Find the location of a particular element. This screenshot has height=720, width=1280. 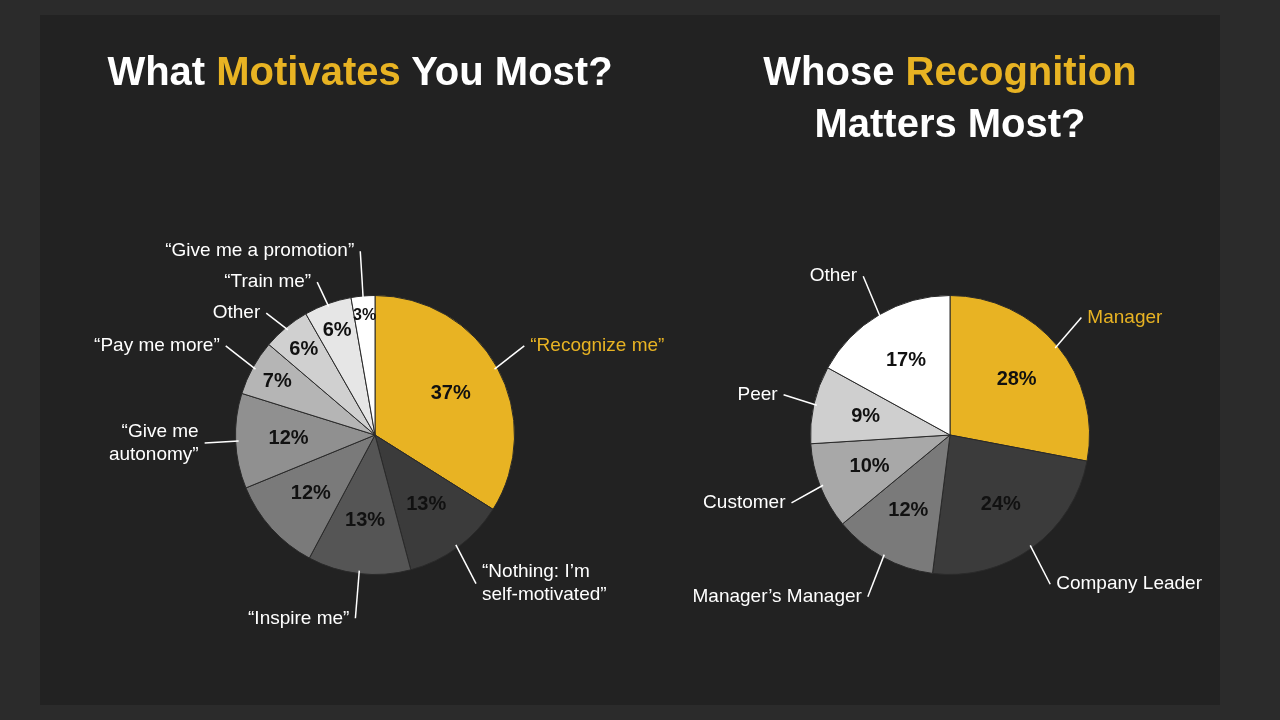

slice-label: Company Leader is located at coordinates (1129, 583).